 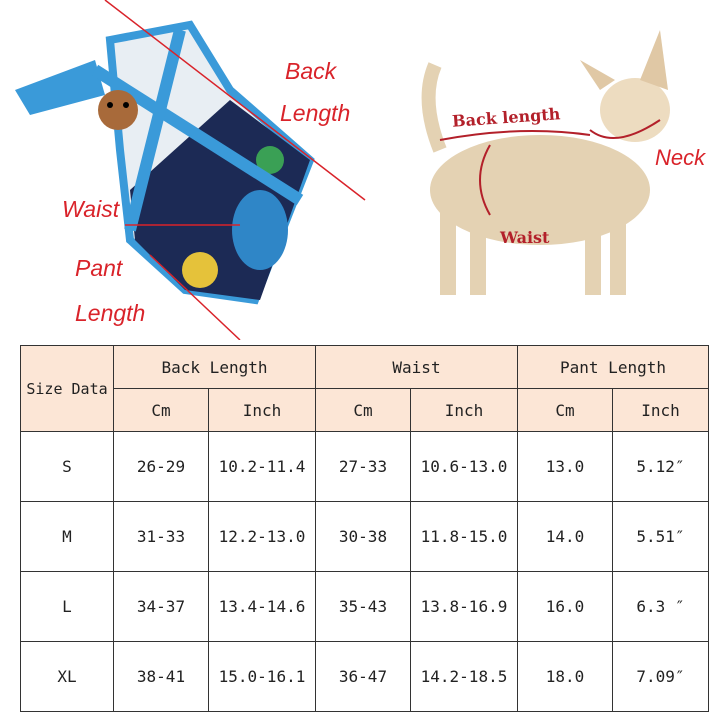 What do you see at coordinates (262, 606) in the screenshot?
I see `value-cell: 13.4-14.6` at bounding box center [262, 606].